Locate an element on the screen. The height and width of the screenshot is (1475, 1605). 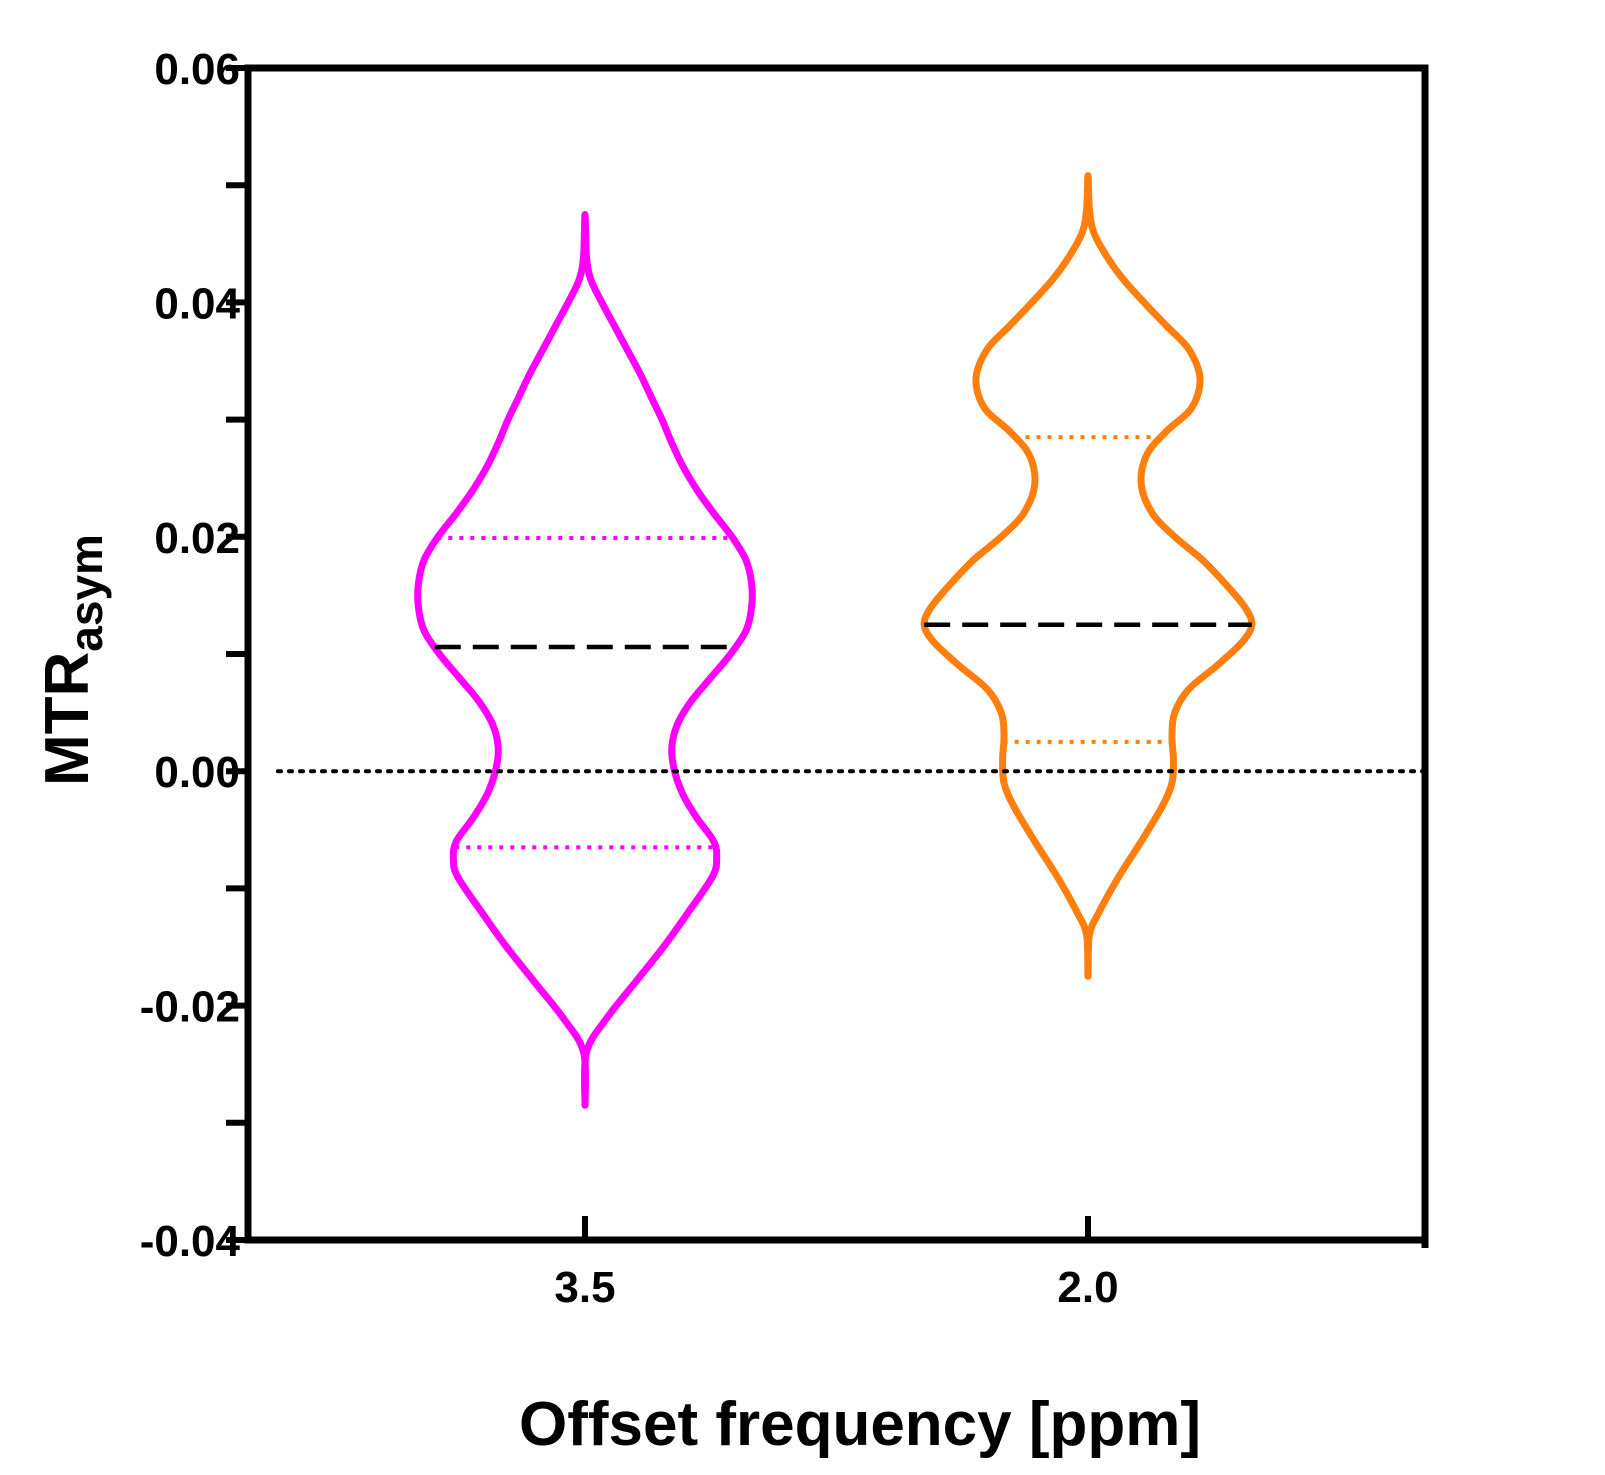
stat-lines-layer is located at coordinates (843, 642).